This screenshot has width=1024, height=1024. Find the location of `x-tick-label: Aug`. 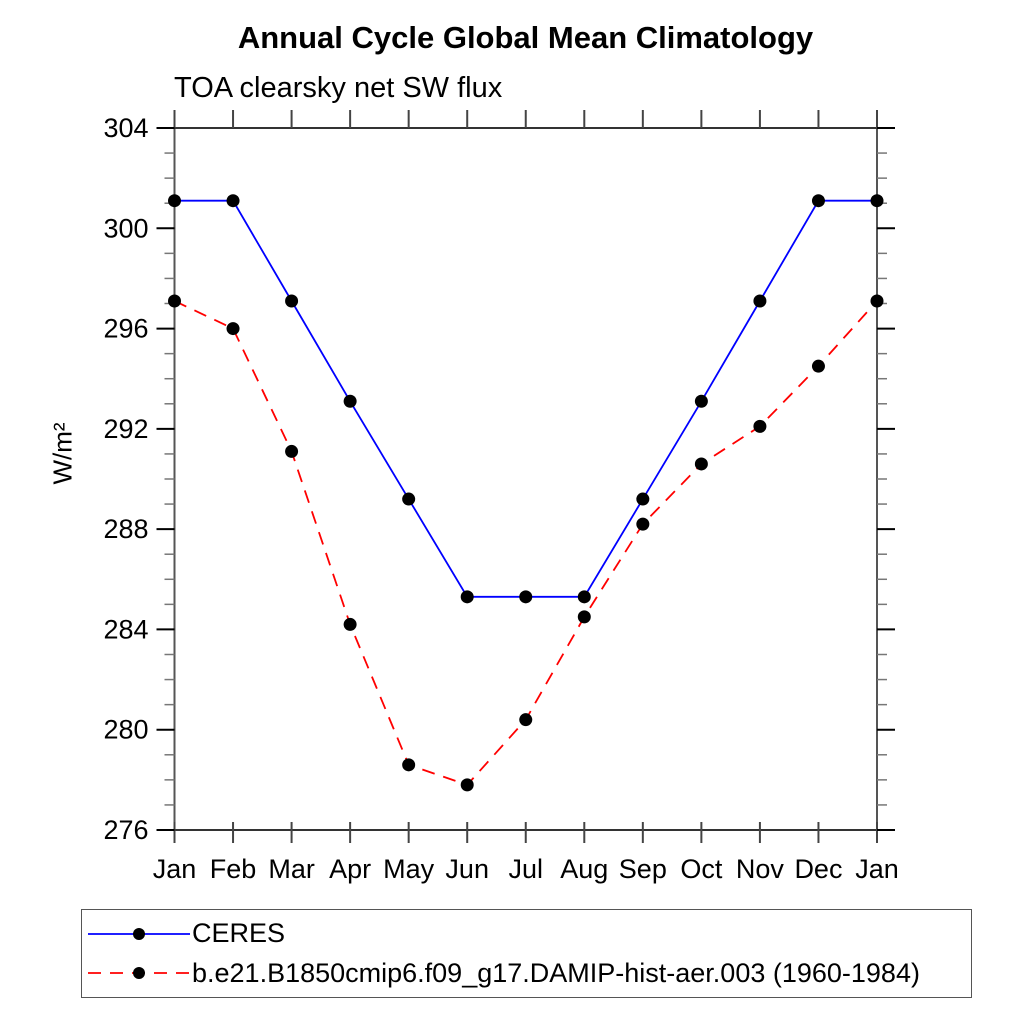

x-tick-label: Aug is located at coordinates (584, 869).